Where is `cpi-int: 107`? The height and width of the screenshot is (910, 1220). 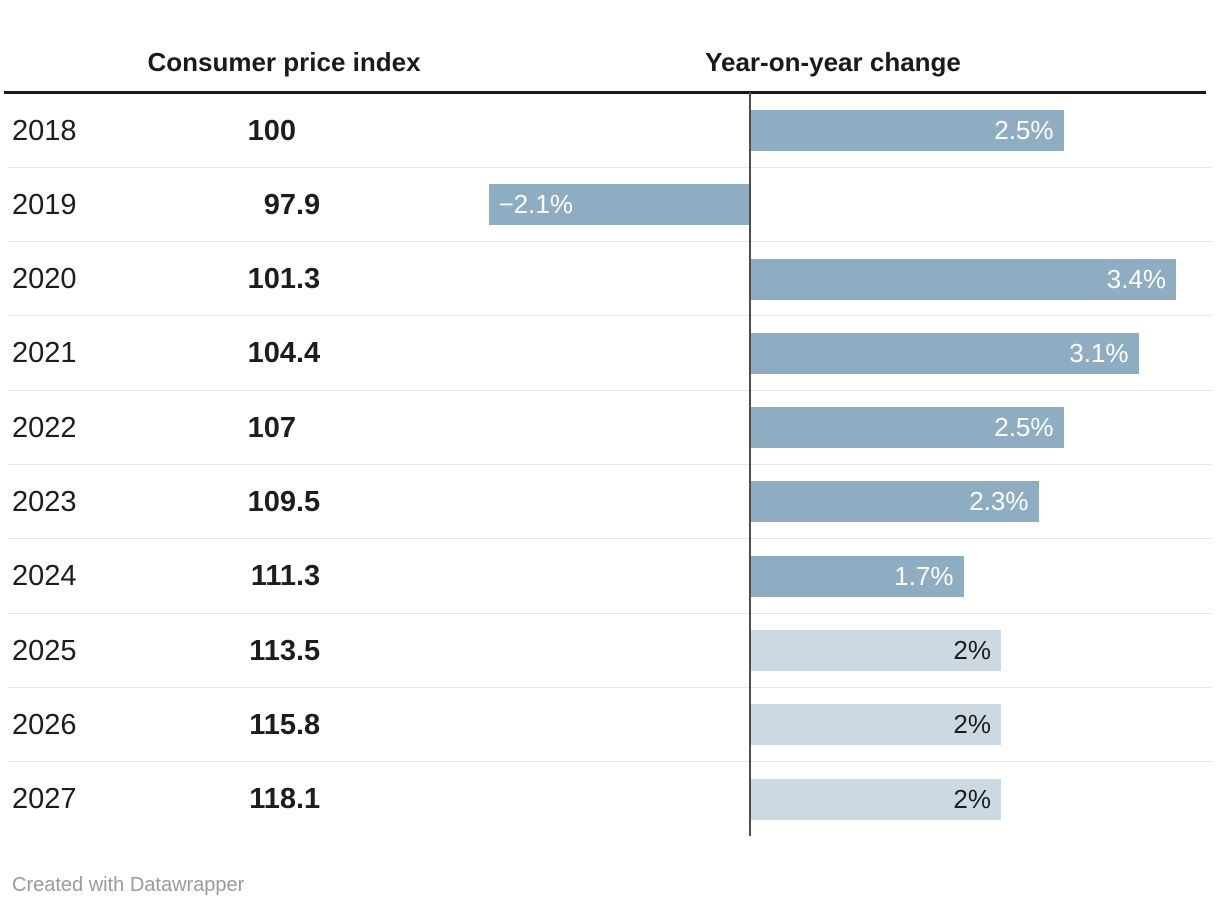
cpi-int: 107 is located at coordinates (271, 427).